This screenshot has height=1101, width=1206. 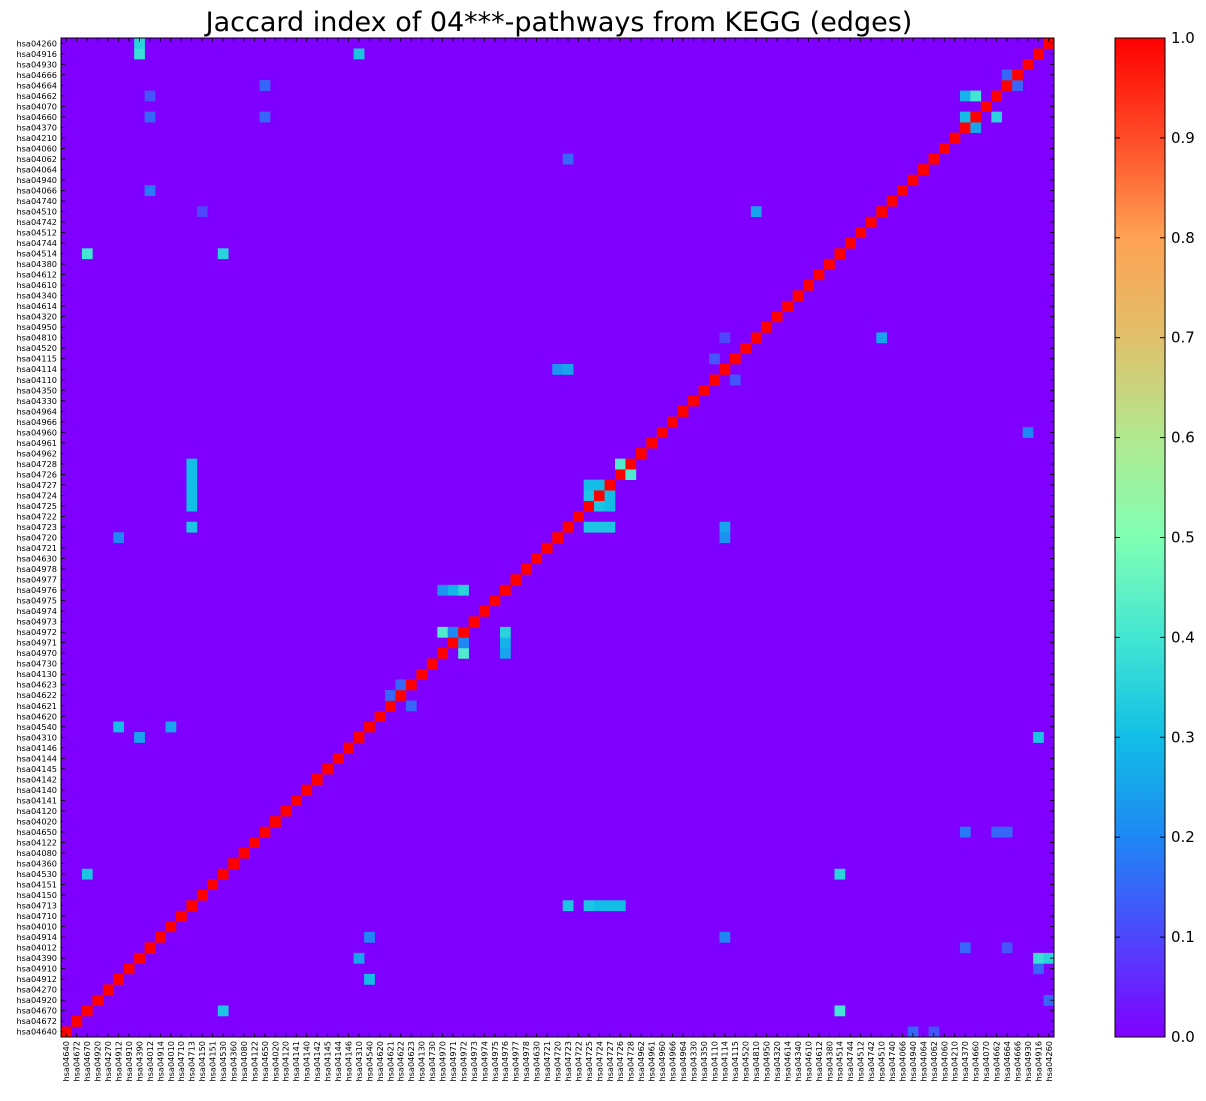 I want to click on x-tick-label: hsa04672, so click(x=77, y=1061).